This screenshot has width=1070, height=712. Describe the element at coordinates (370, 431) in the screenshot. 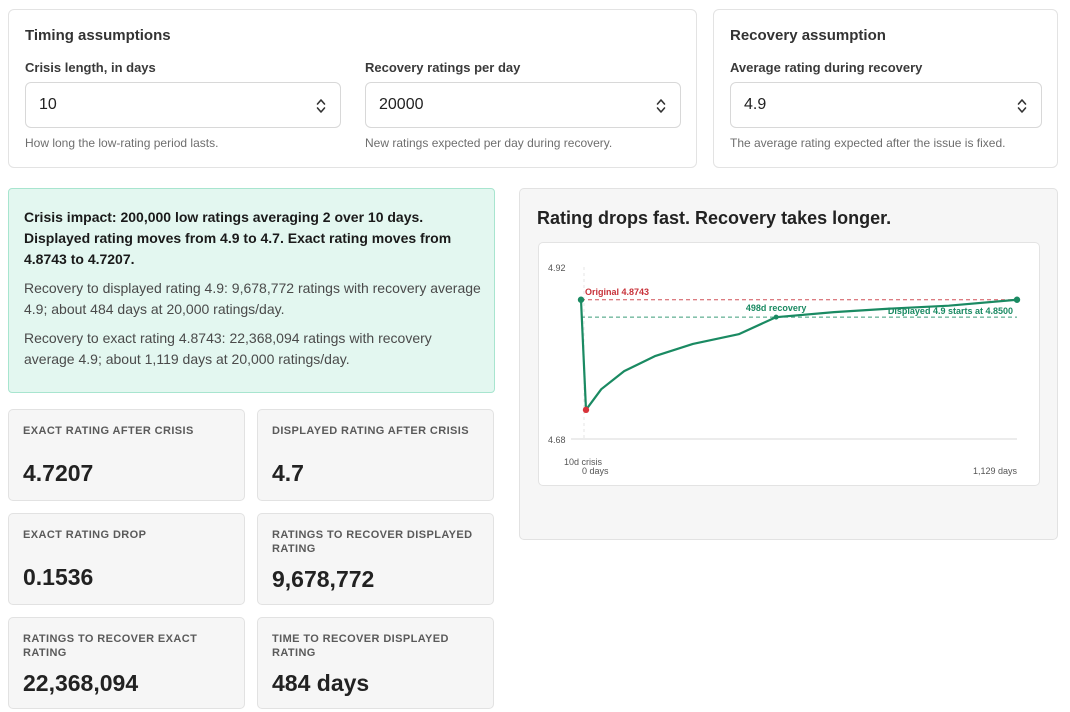

I see `metric-label: Displayed rating after crisis` at that location.